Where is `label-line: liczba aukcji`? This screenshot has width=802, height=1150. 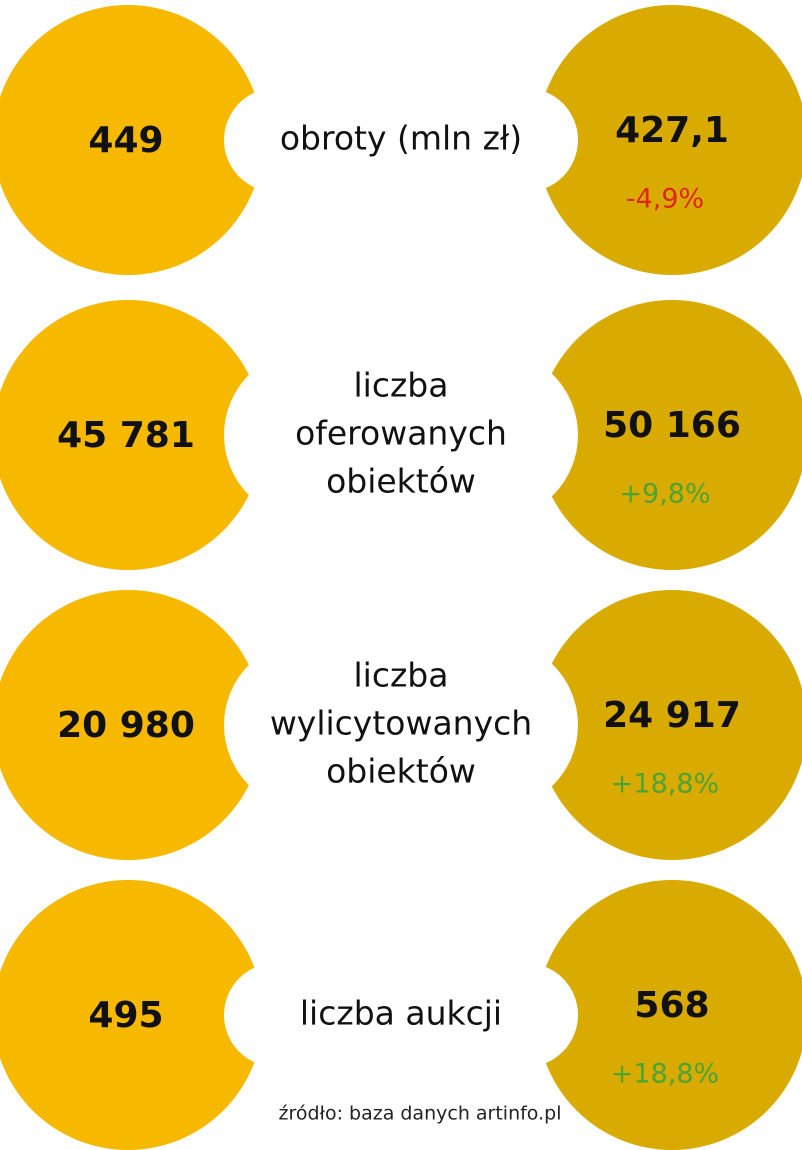 label-line: liczba aukcji is located at coordinates (401, 1013).